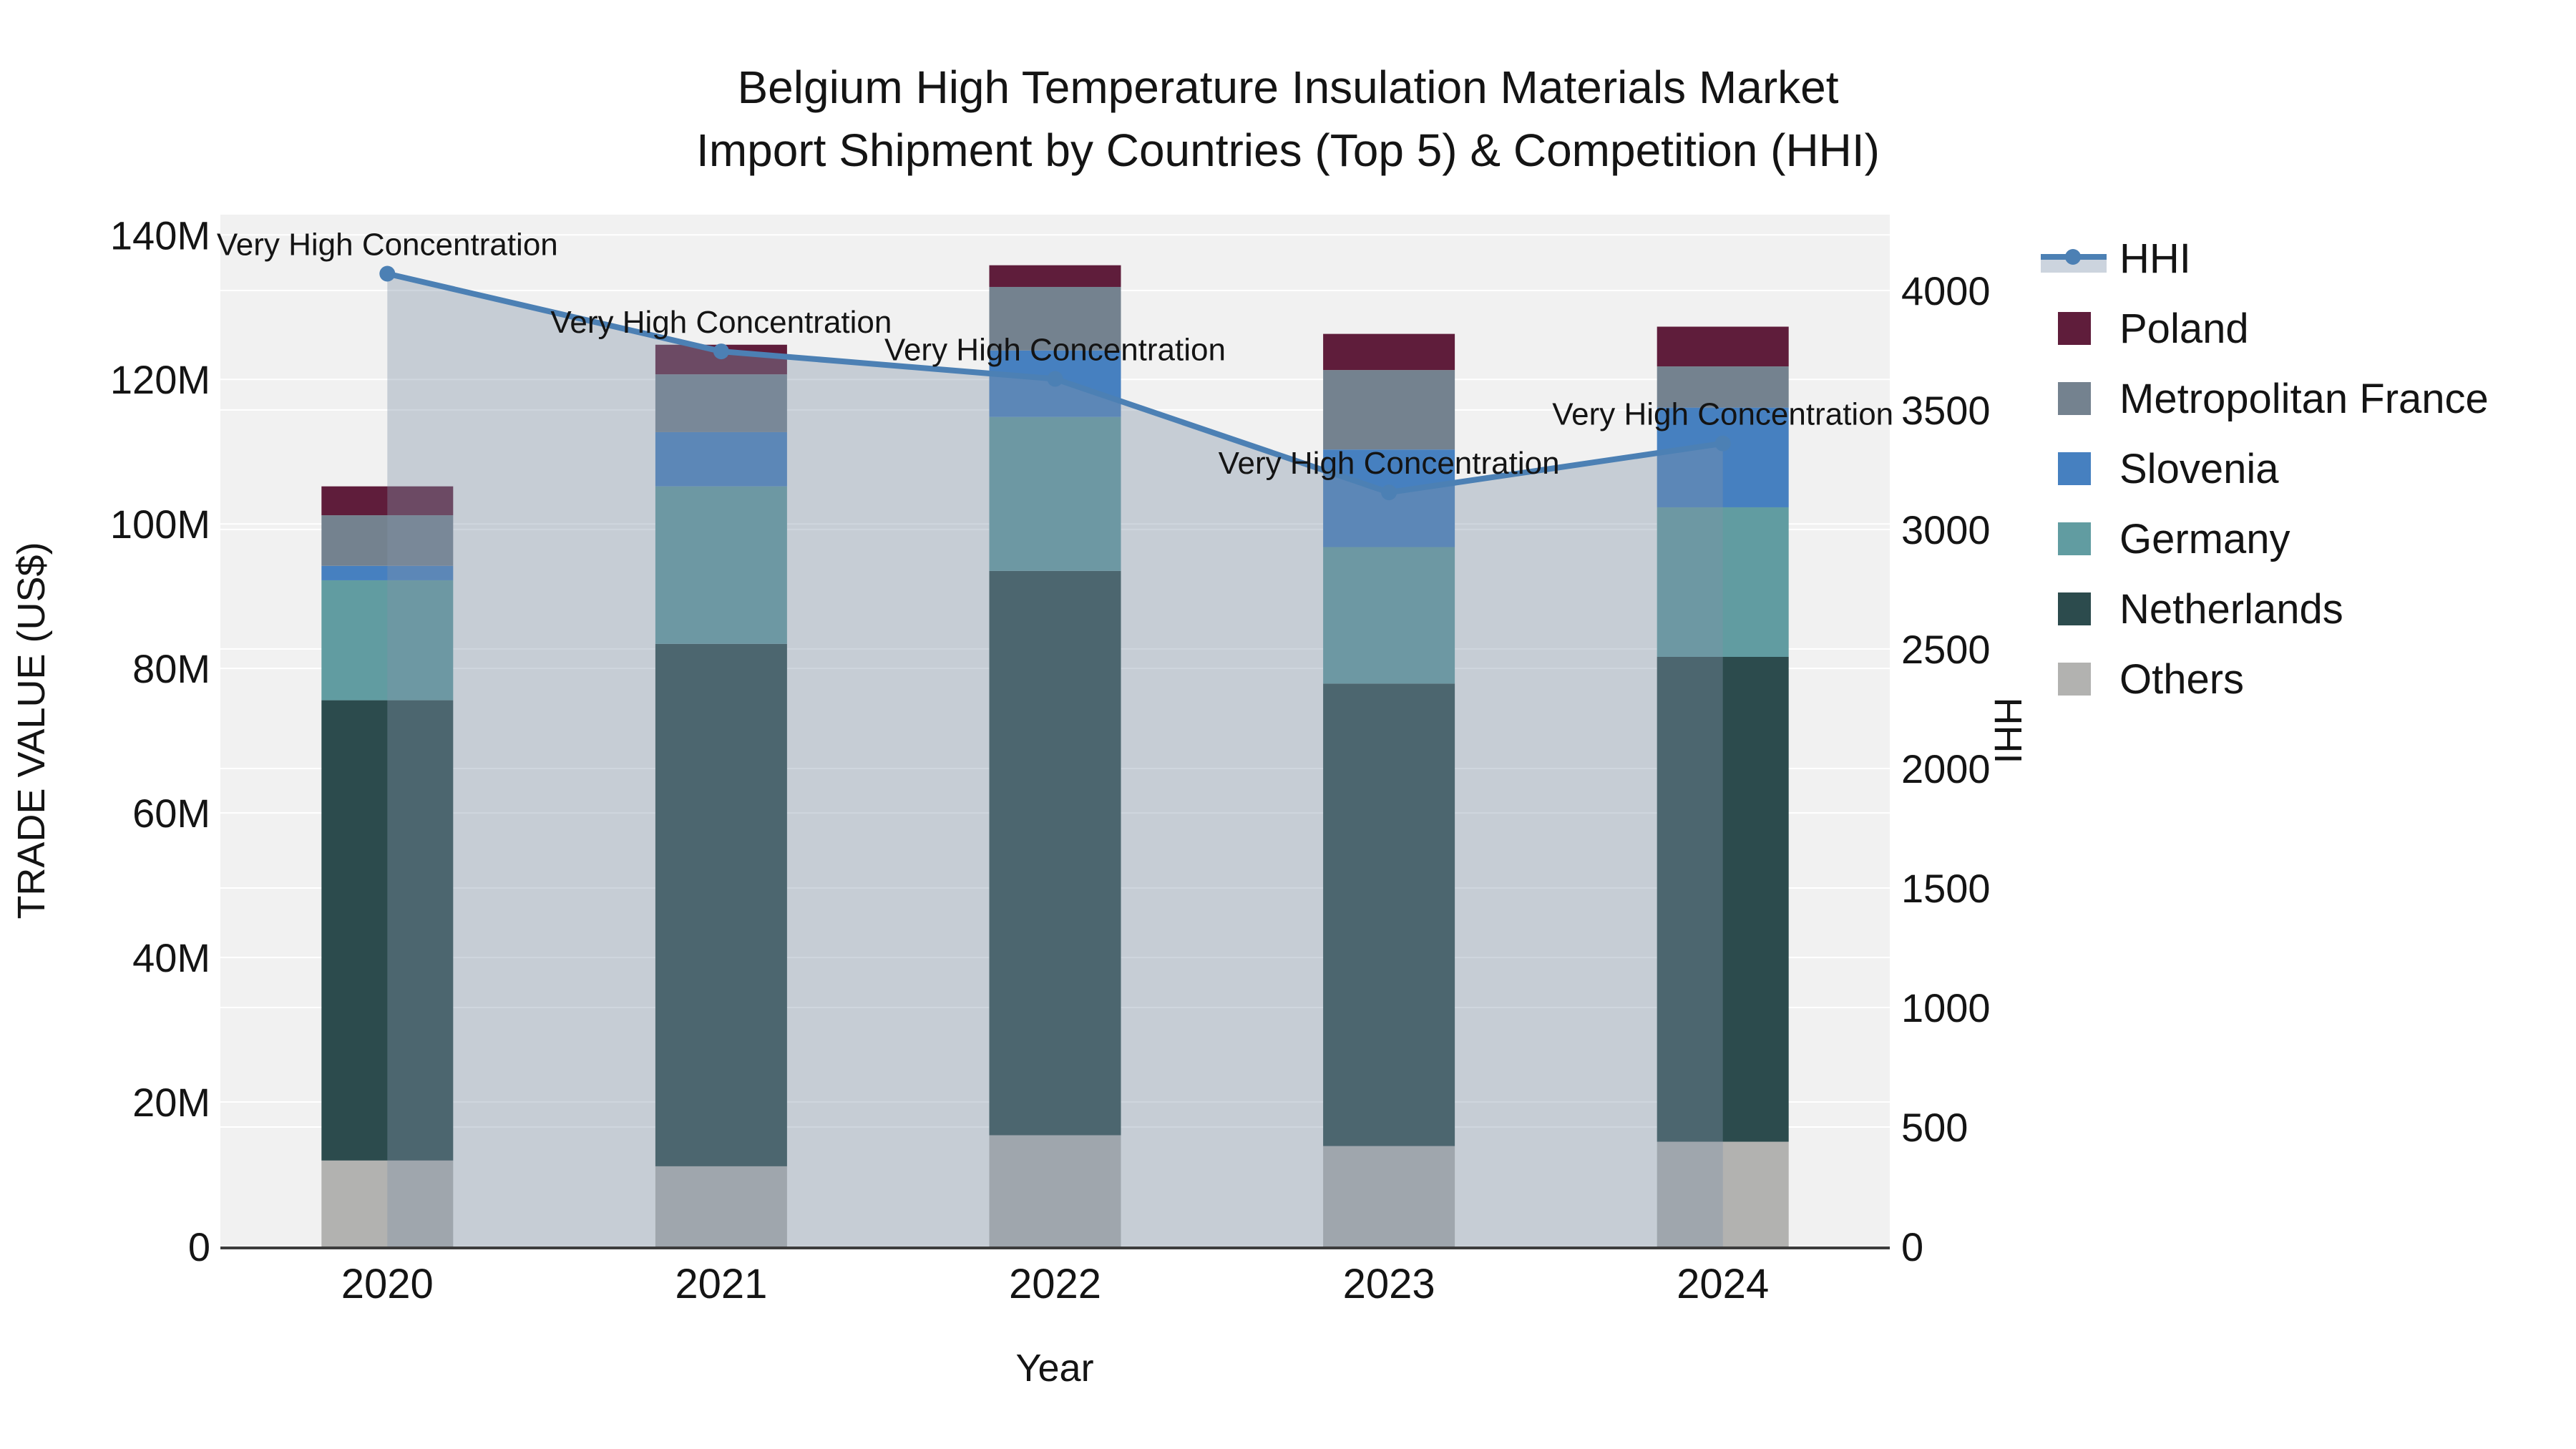 The width and height of the screenshot is (2576, 1449). I want to click on bar-2022-germany, so click(1055, 493).